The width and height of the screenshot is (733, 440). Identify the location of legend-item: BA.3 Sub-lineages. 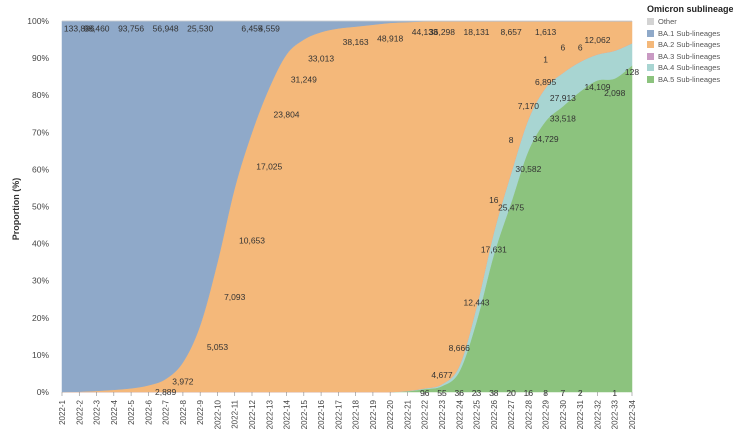
(690, 57).